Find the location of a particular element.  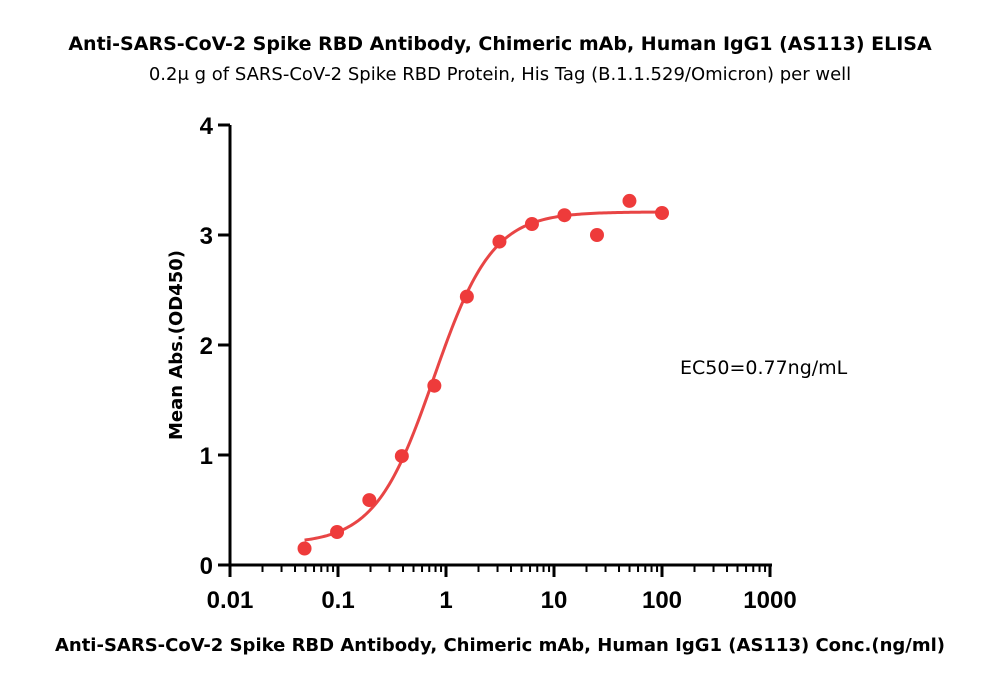

y-tick-label: 2 is located at coordinates (206, 346).